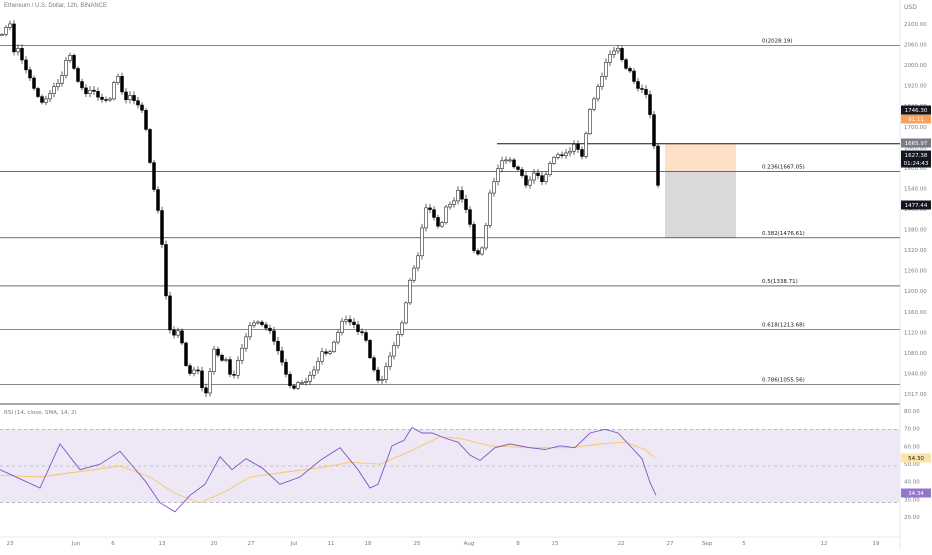 The height and width of the screenshot is (555, 932). I want to click on time-tick-label: Aug, so click(469, 544).